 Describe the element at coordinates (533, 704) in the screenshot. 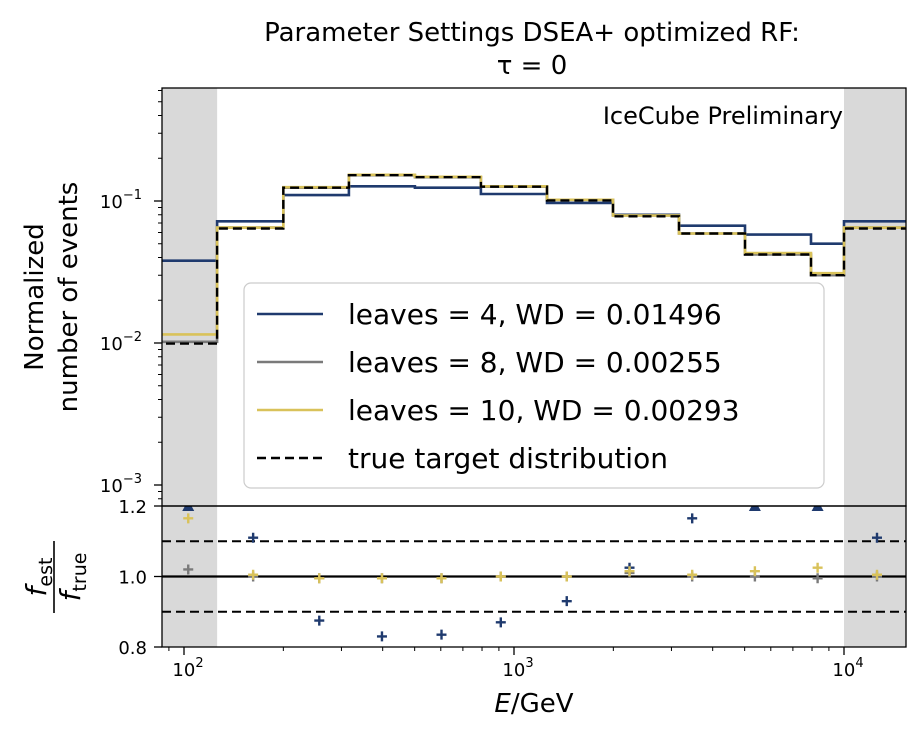

I see `x-axis-label: E/GeV` at that location.